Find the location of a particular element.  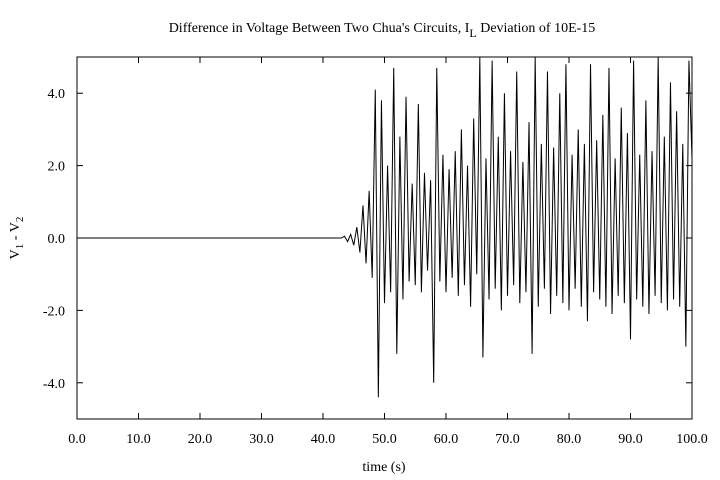

y-label-part: - V is located at coordinates (15, 233).